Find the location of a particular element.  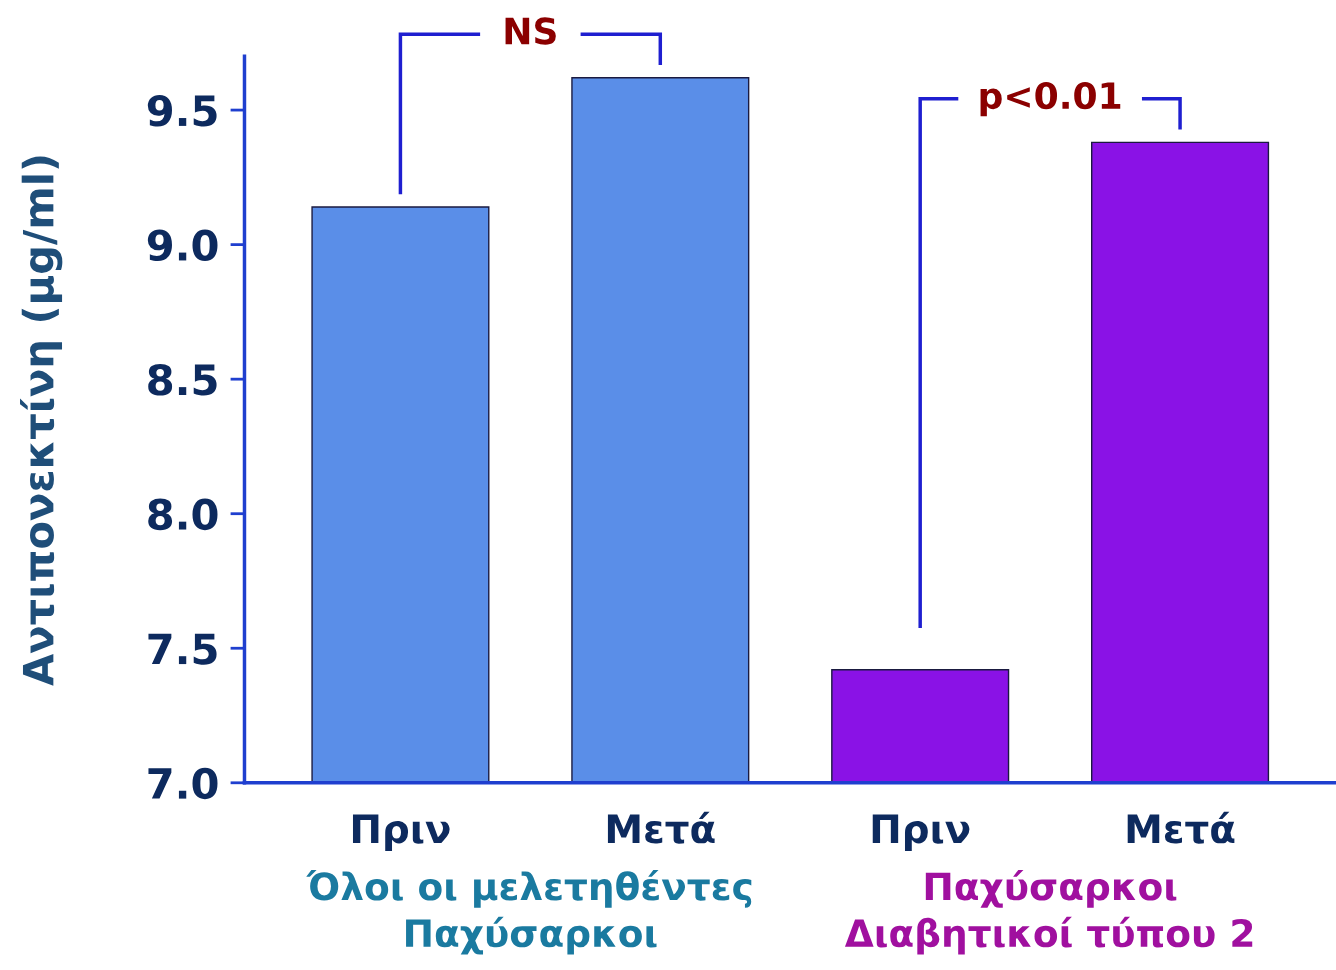

y-axis-title: Αντιπονεκτίνη (μg/ml) is located at coordinates (41, 421).